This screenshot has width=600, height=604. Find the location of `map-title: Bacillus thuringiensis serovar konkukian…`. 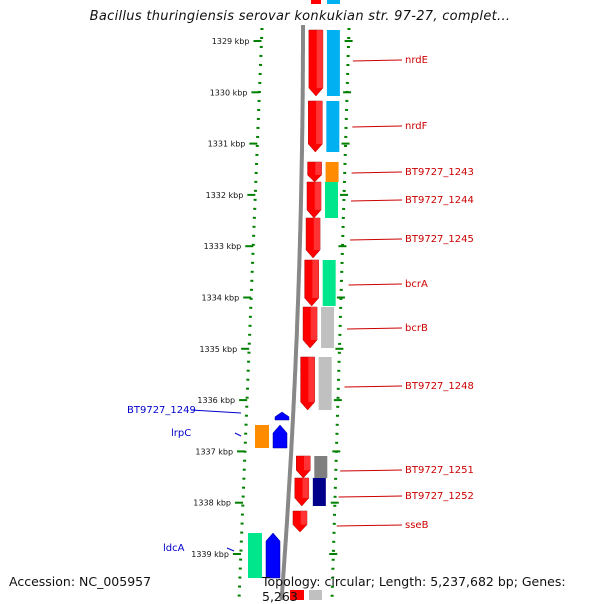

map-title: Bacillus thuringiensis serovar konkukian… is located at coordinates (300, 16).